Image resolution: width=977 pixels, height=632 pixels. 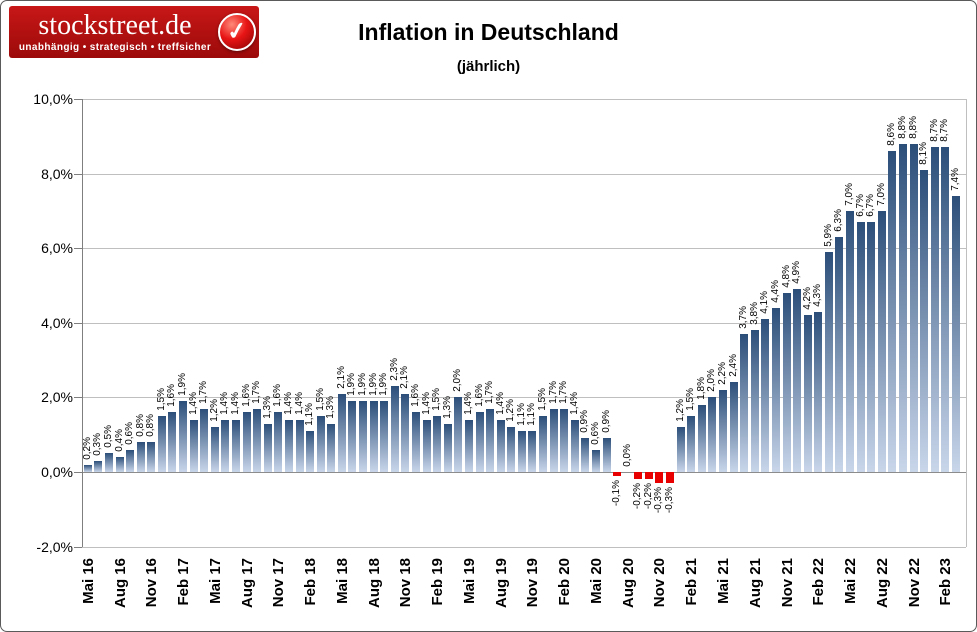 I want to click on x-axis-label: Aug 18, so click(x=374, y=583).